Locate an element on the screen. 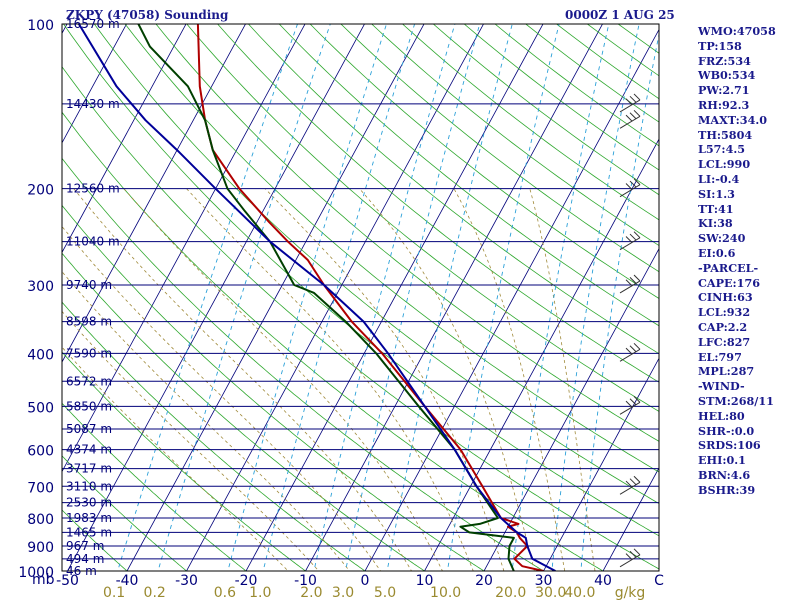  stat-item: KI:38 is located at coordinates (715, 223).